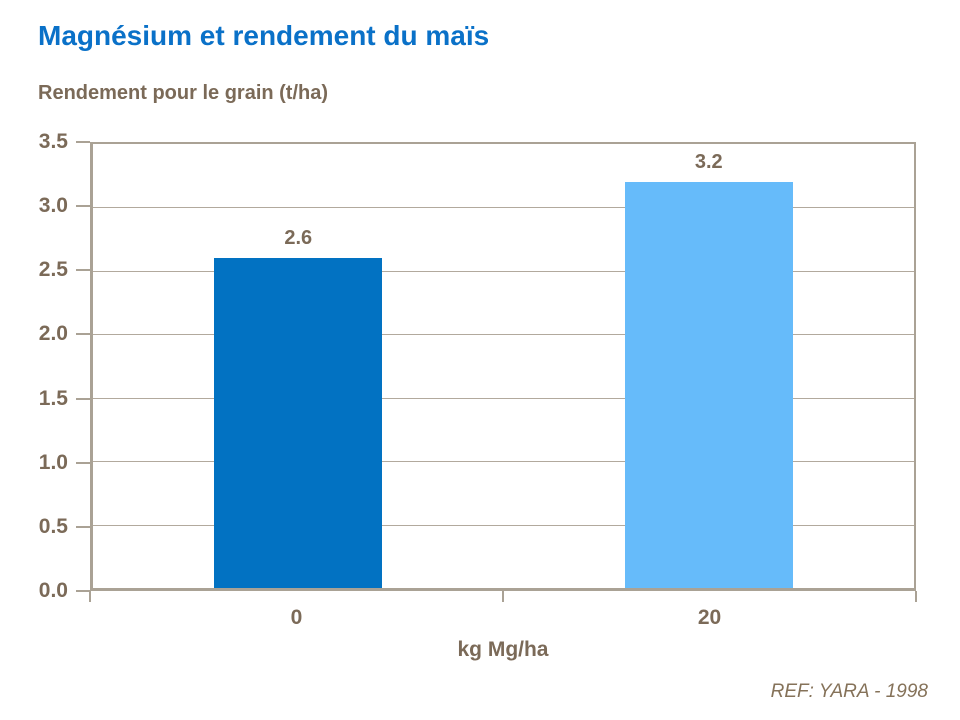  Describe the element at coordinates (53, 462) in the screenshot. I see `y-tick-label: 1.0` at that location.